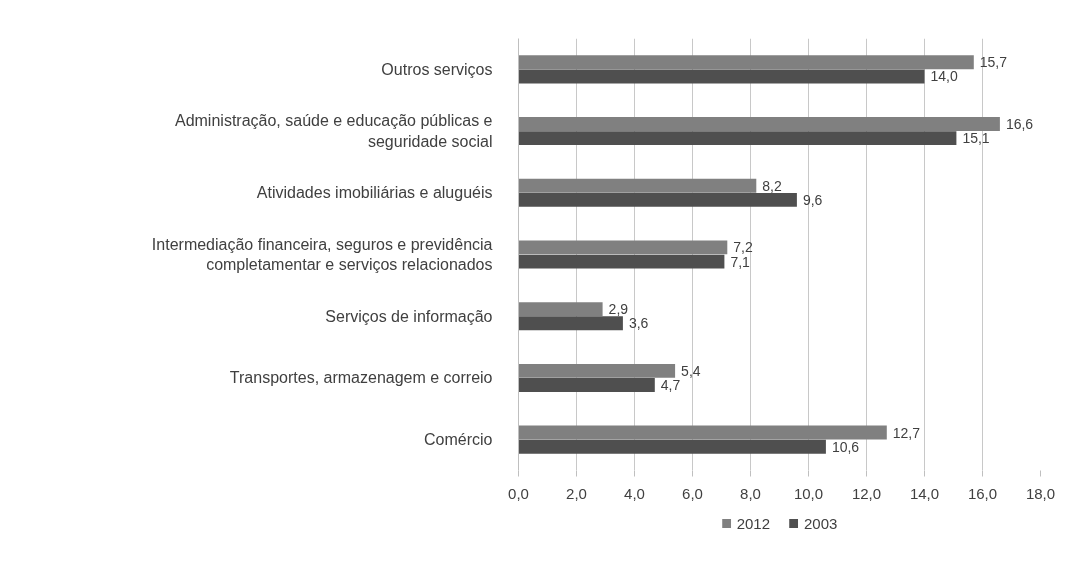 The width and height of the screenshot is (1087, 578). What do you see at coordinates (691, 370) in the screenshot?
I see `data-label: 5,4` at bounding box center [691, 370].